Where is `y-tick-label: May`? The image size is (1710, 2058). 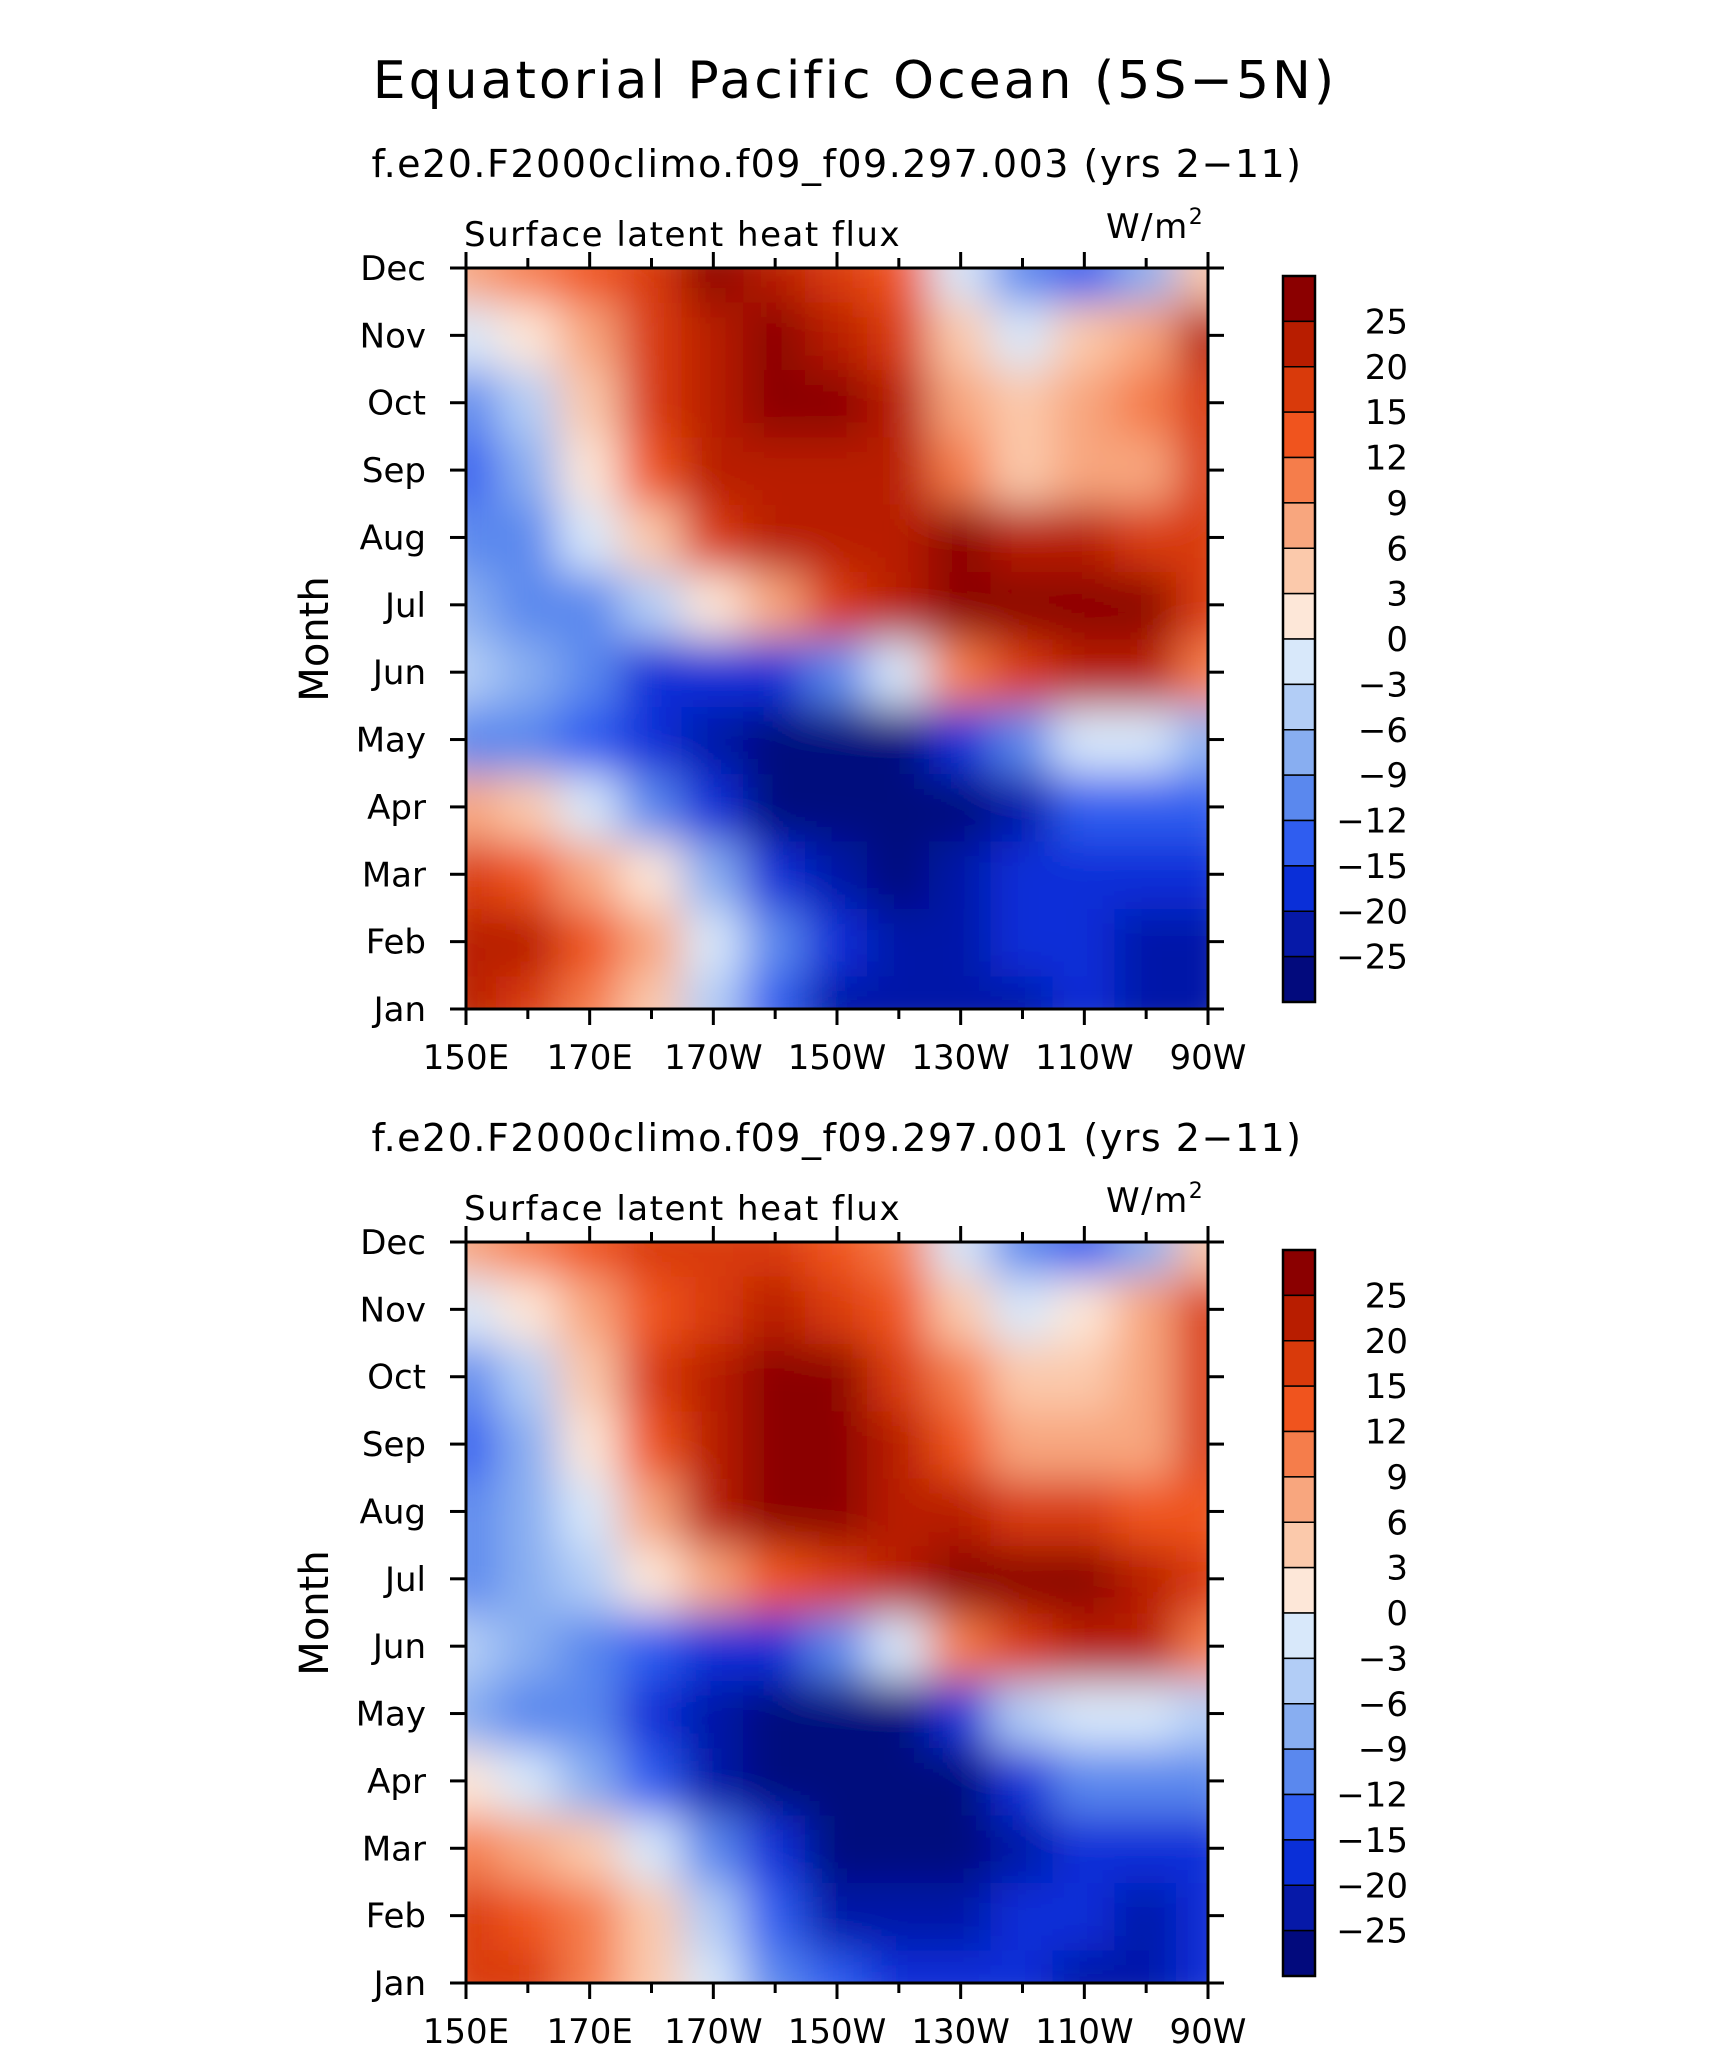
y-tick-label: May is located at coordinates (391, 1715).